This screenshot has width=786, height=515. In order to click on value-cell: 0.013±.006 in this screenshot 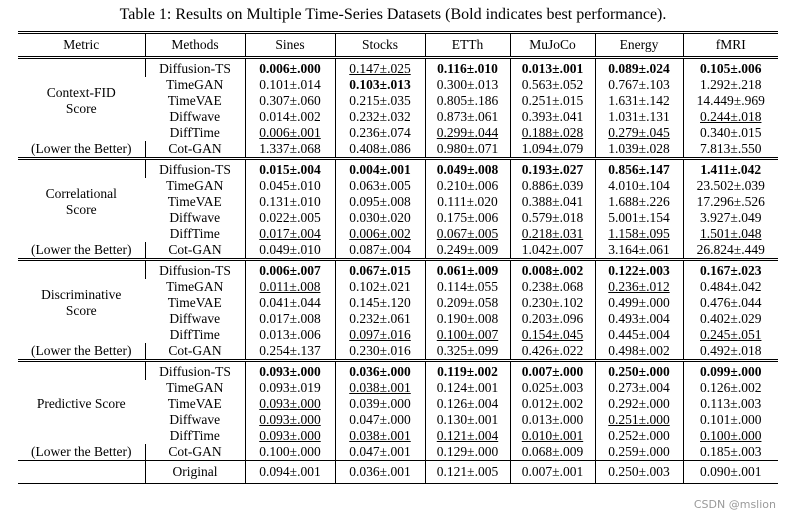, I will do `click(289, 335)`.